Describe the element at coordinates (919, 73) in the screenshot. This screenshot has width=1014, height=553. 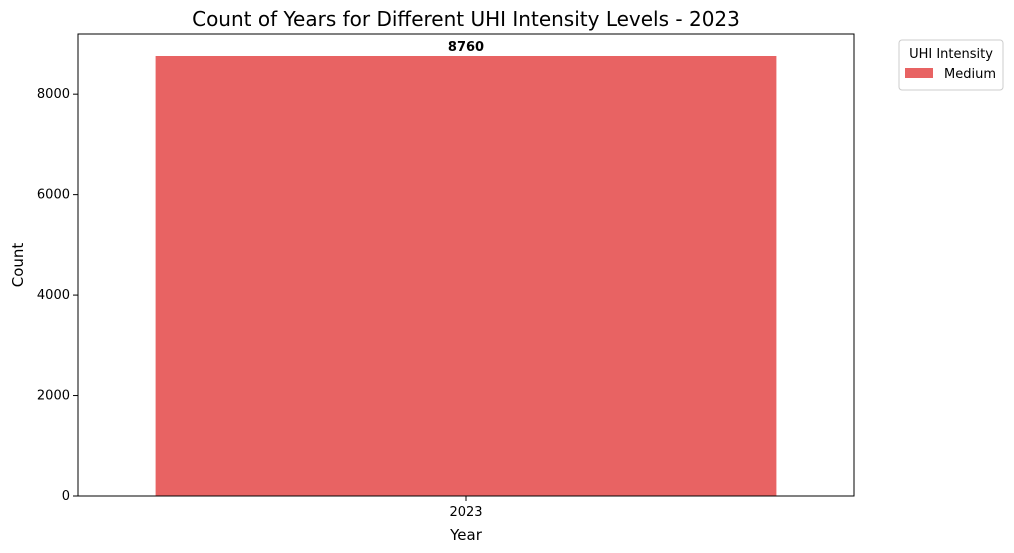
I see `legend-swatch` at that location.